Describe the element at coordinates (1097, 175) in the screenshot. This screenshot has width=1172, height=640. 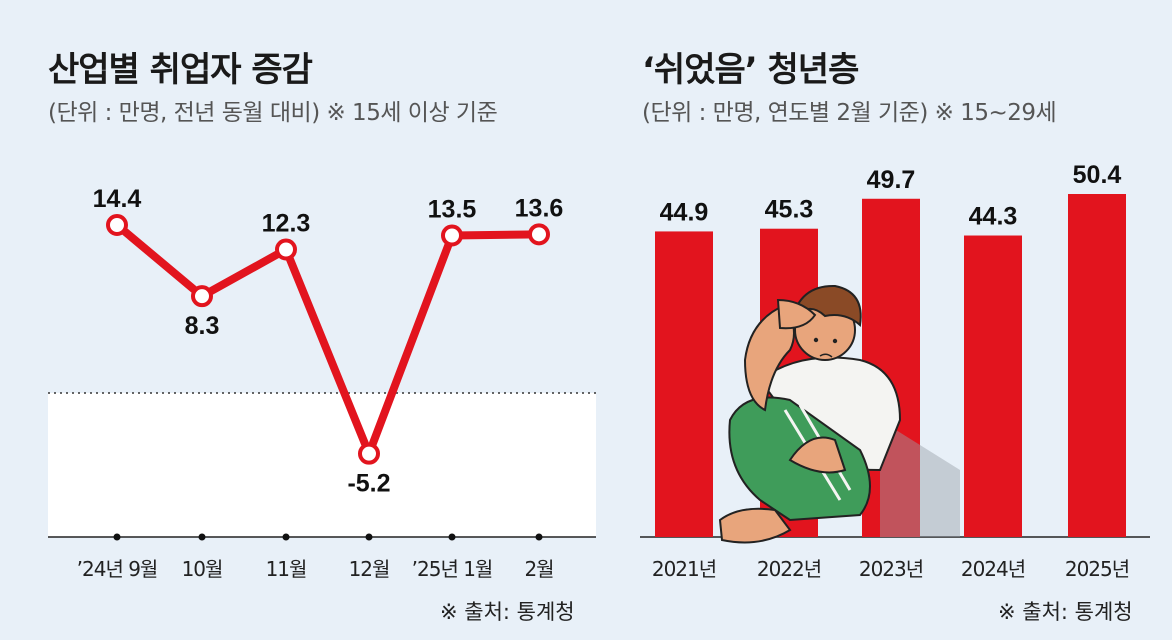
I see `bar-value-label: 50.4` at that location.